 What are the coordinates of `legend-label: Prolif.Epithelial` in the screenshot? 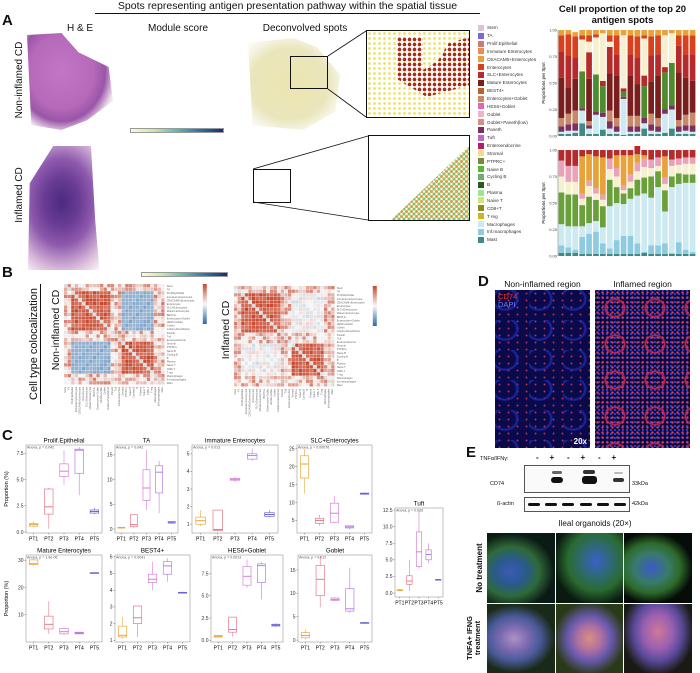 It's located at (502, 44).